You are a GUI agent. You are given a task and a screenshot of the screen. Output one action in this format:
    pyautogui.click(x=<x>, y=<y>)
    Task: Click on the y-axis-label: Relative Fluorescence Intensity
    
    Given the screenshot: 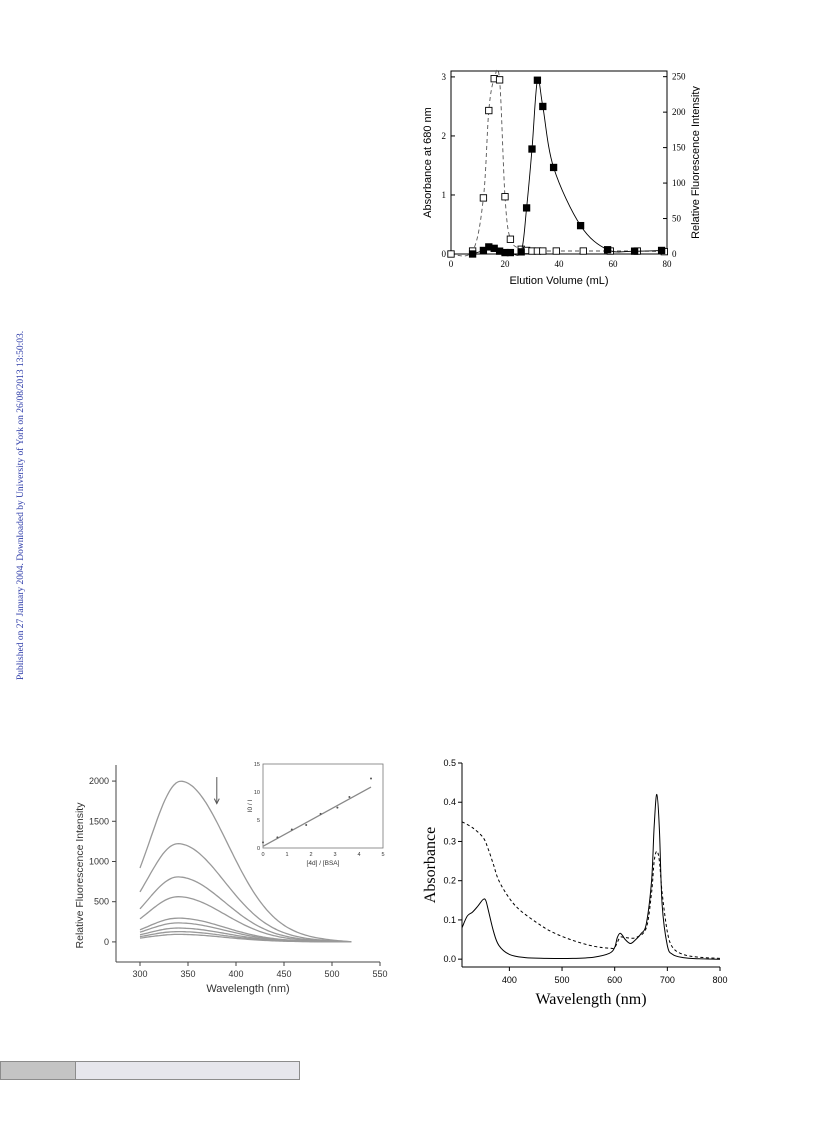 What is the action you would take?
    pyautogui.click(x=80, y=875)
    